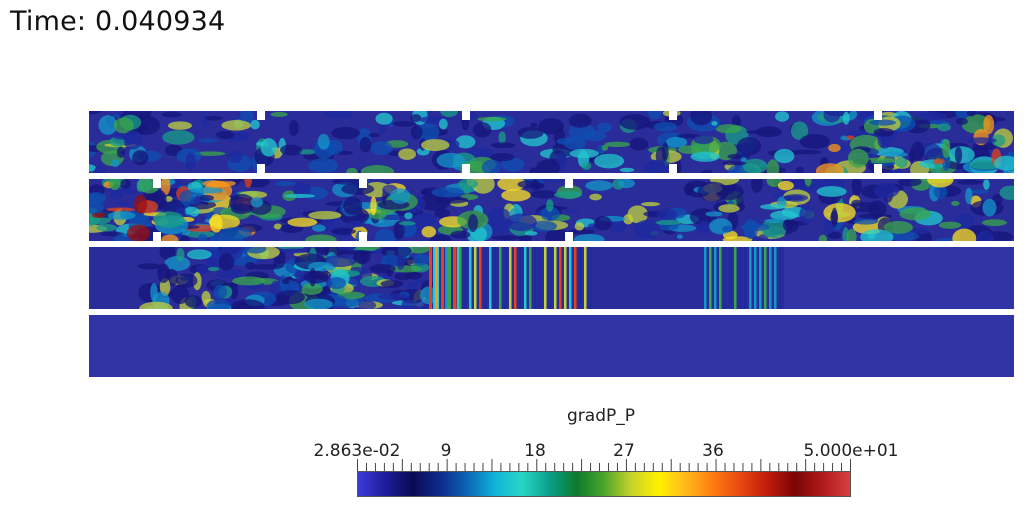 This screenshot has width=1024, height=506. I want to click on colorbar-tick-label-1: 9, so click(446, 451).